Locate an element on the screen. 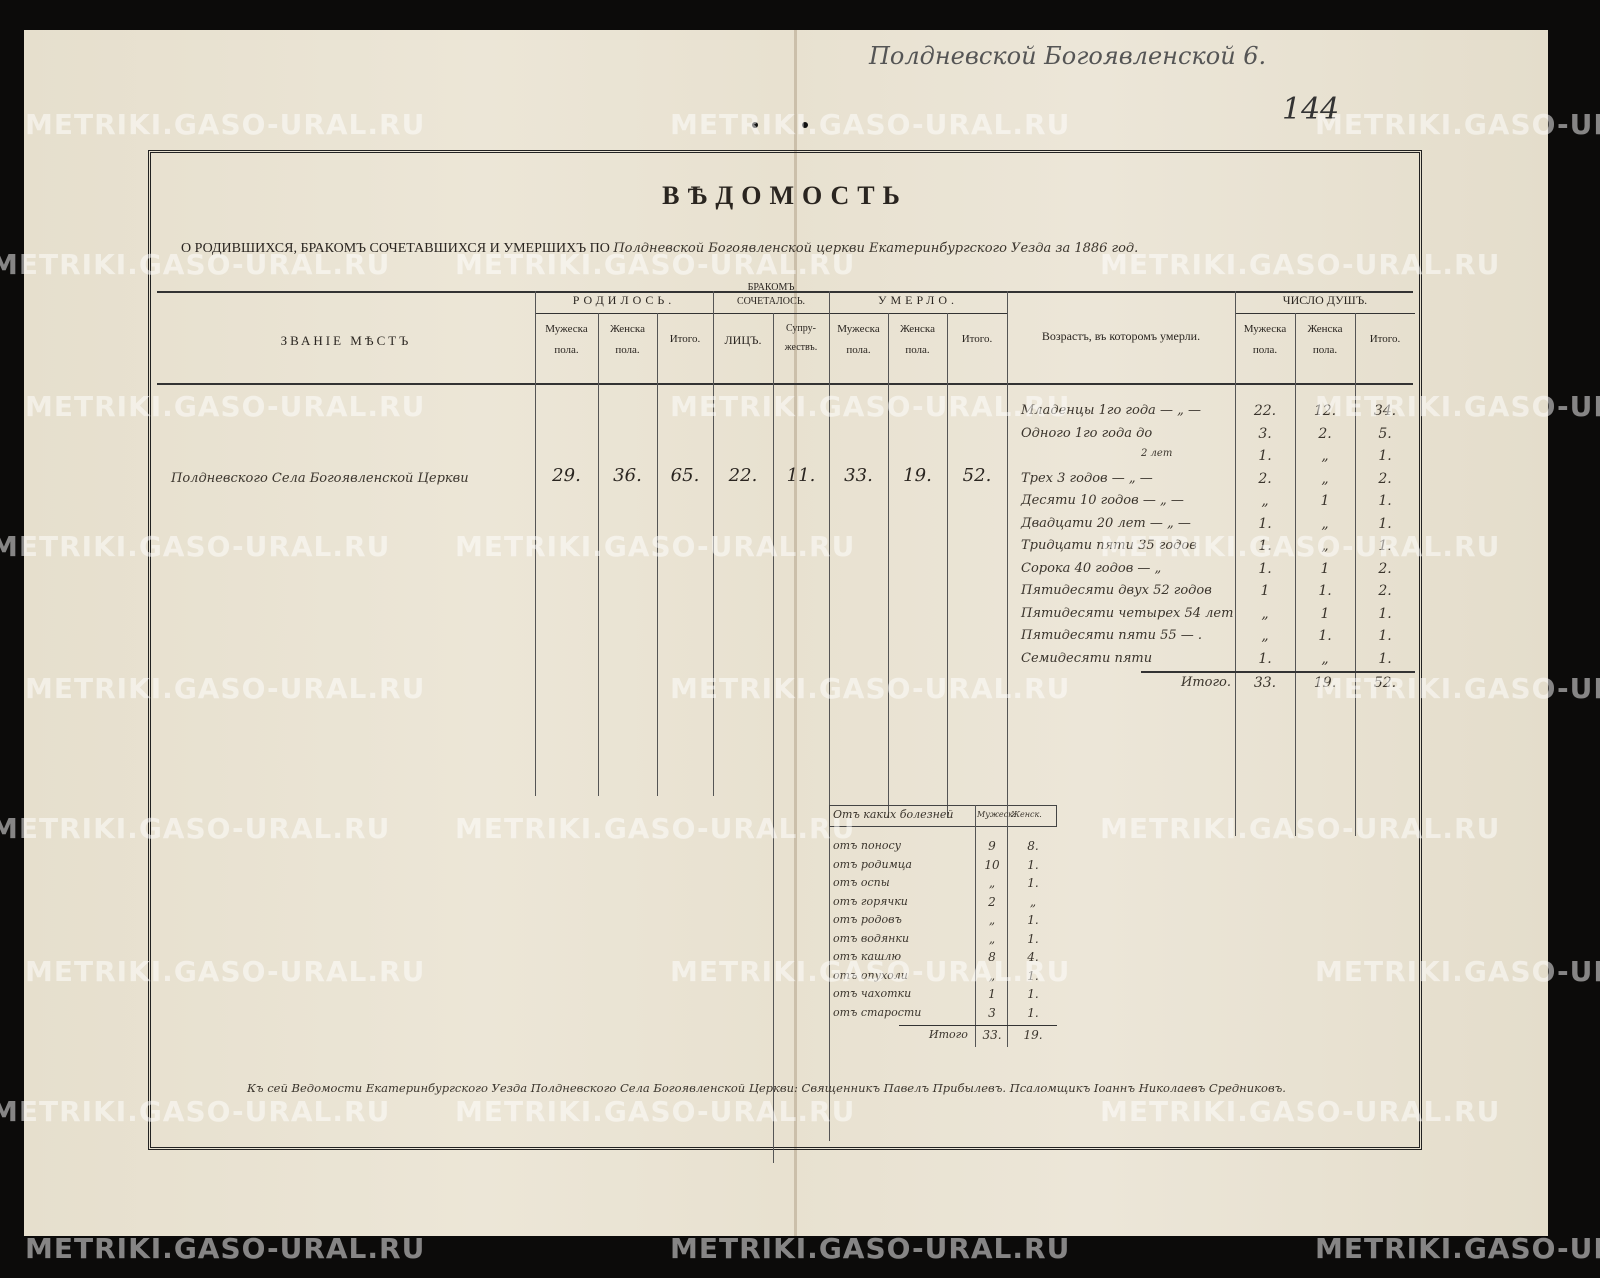  disease-male: 9 is located at coordinates (992, 846).